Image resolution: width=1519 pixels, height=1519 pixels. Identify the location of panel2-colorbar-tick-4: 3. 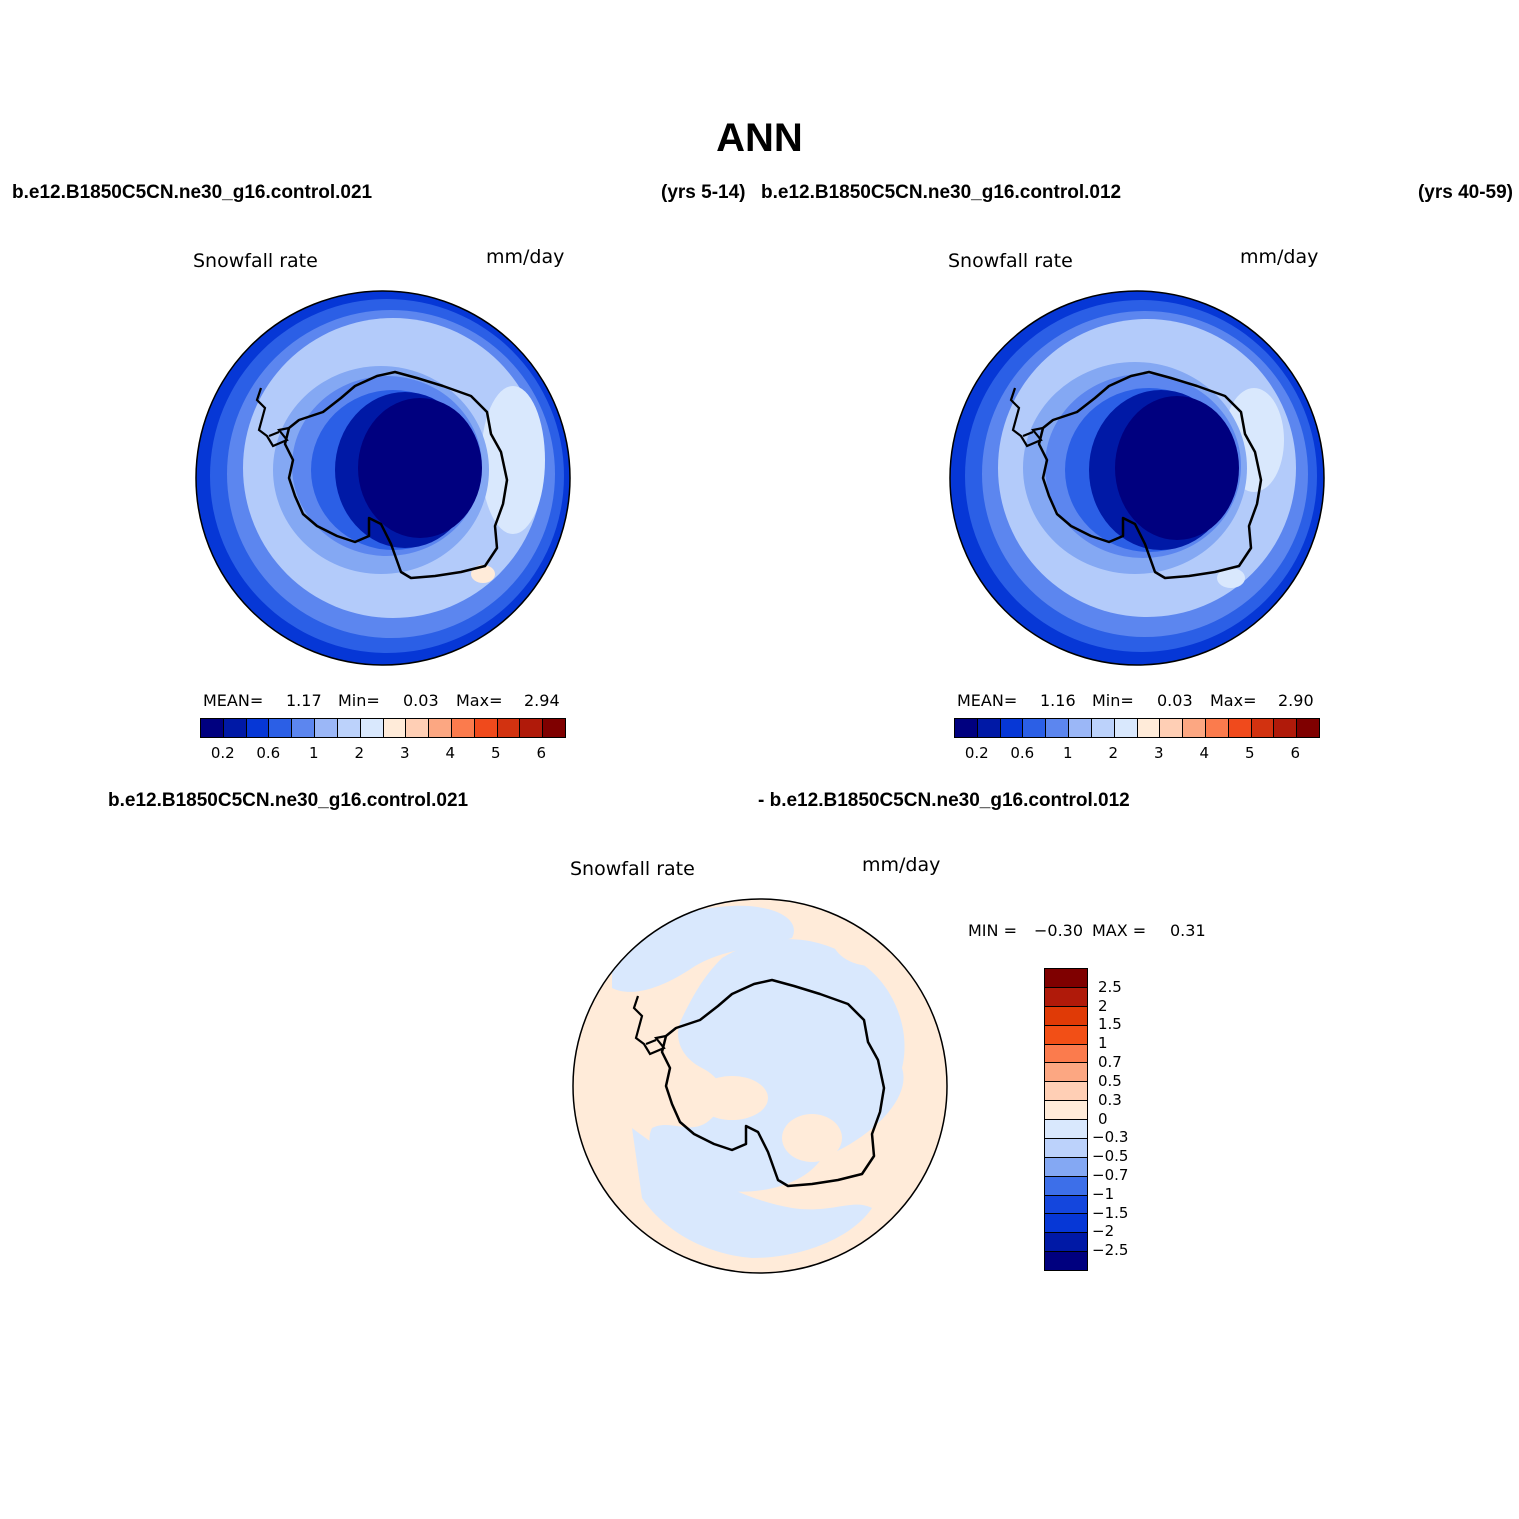
(1158, 753).